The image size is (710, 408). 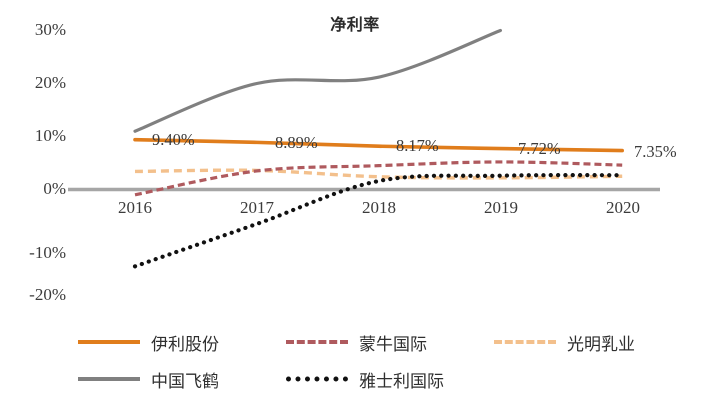 I want to click on series-line-yiligufen, so click(x=378, y=145).